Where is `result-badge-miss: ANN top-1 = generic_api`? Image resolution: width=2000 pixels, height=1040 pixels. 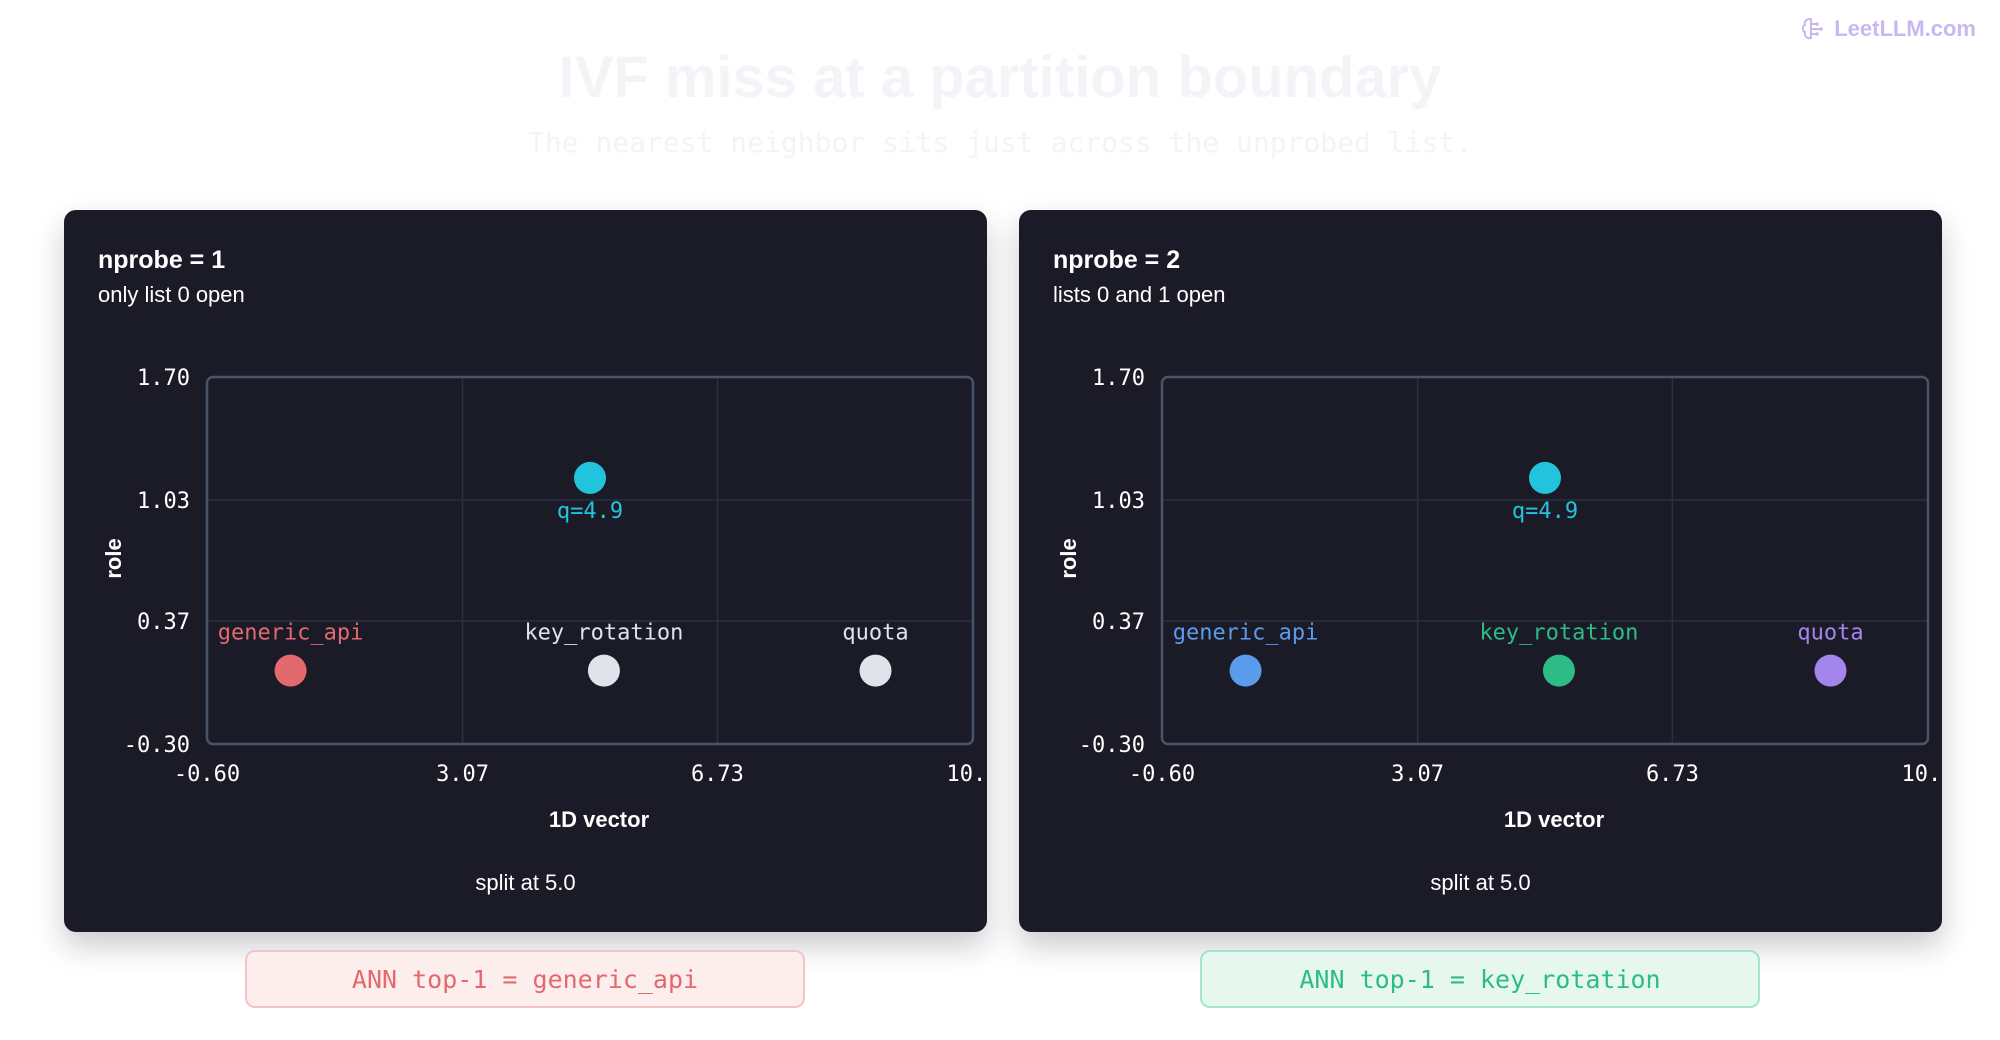 result-badge-miss: ANN top-1 = generic_api is located at coordinates (525, 979).